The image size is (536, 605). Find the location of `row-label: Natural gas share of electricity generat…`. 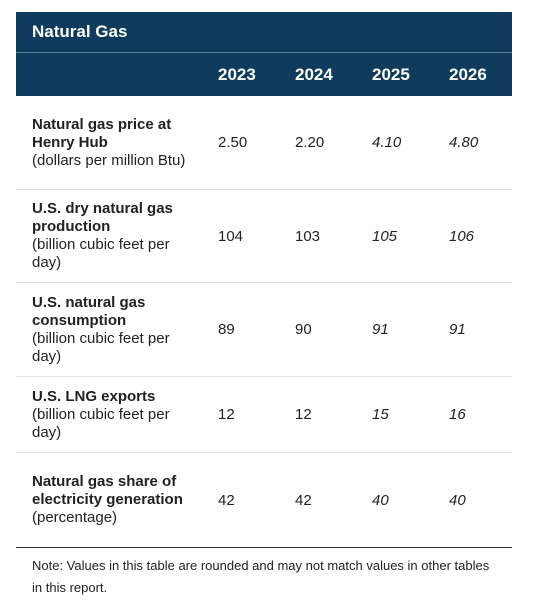

row-label: Natural gas share of electricity generat… is located at coordinates (104, 500).